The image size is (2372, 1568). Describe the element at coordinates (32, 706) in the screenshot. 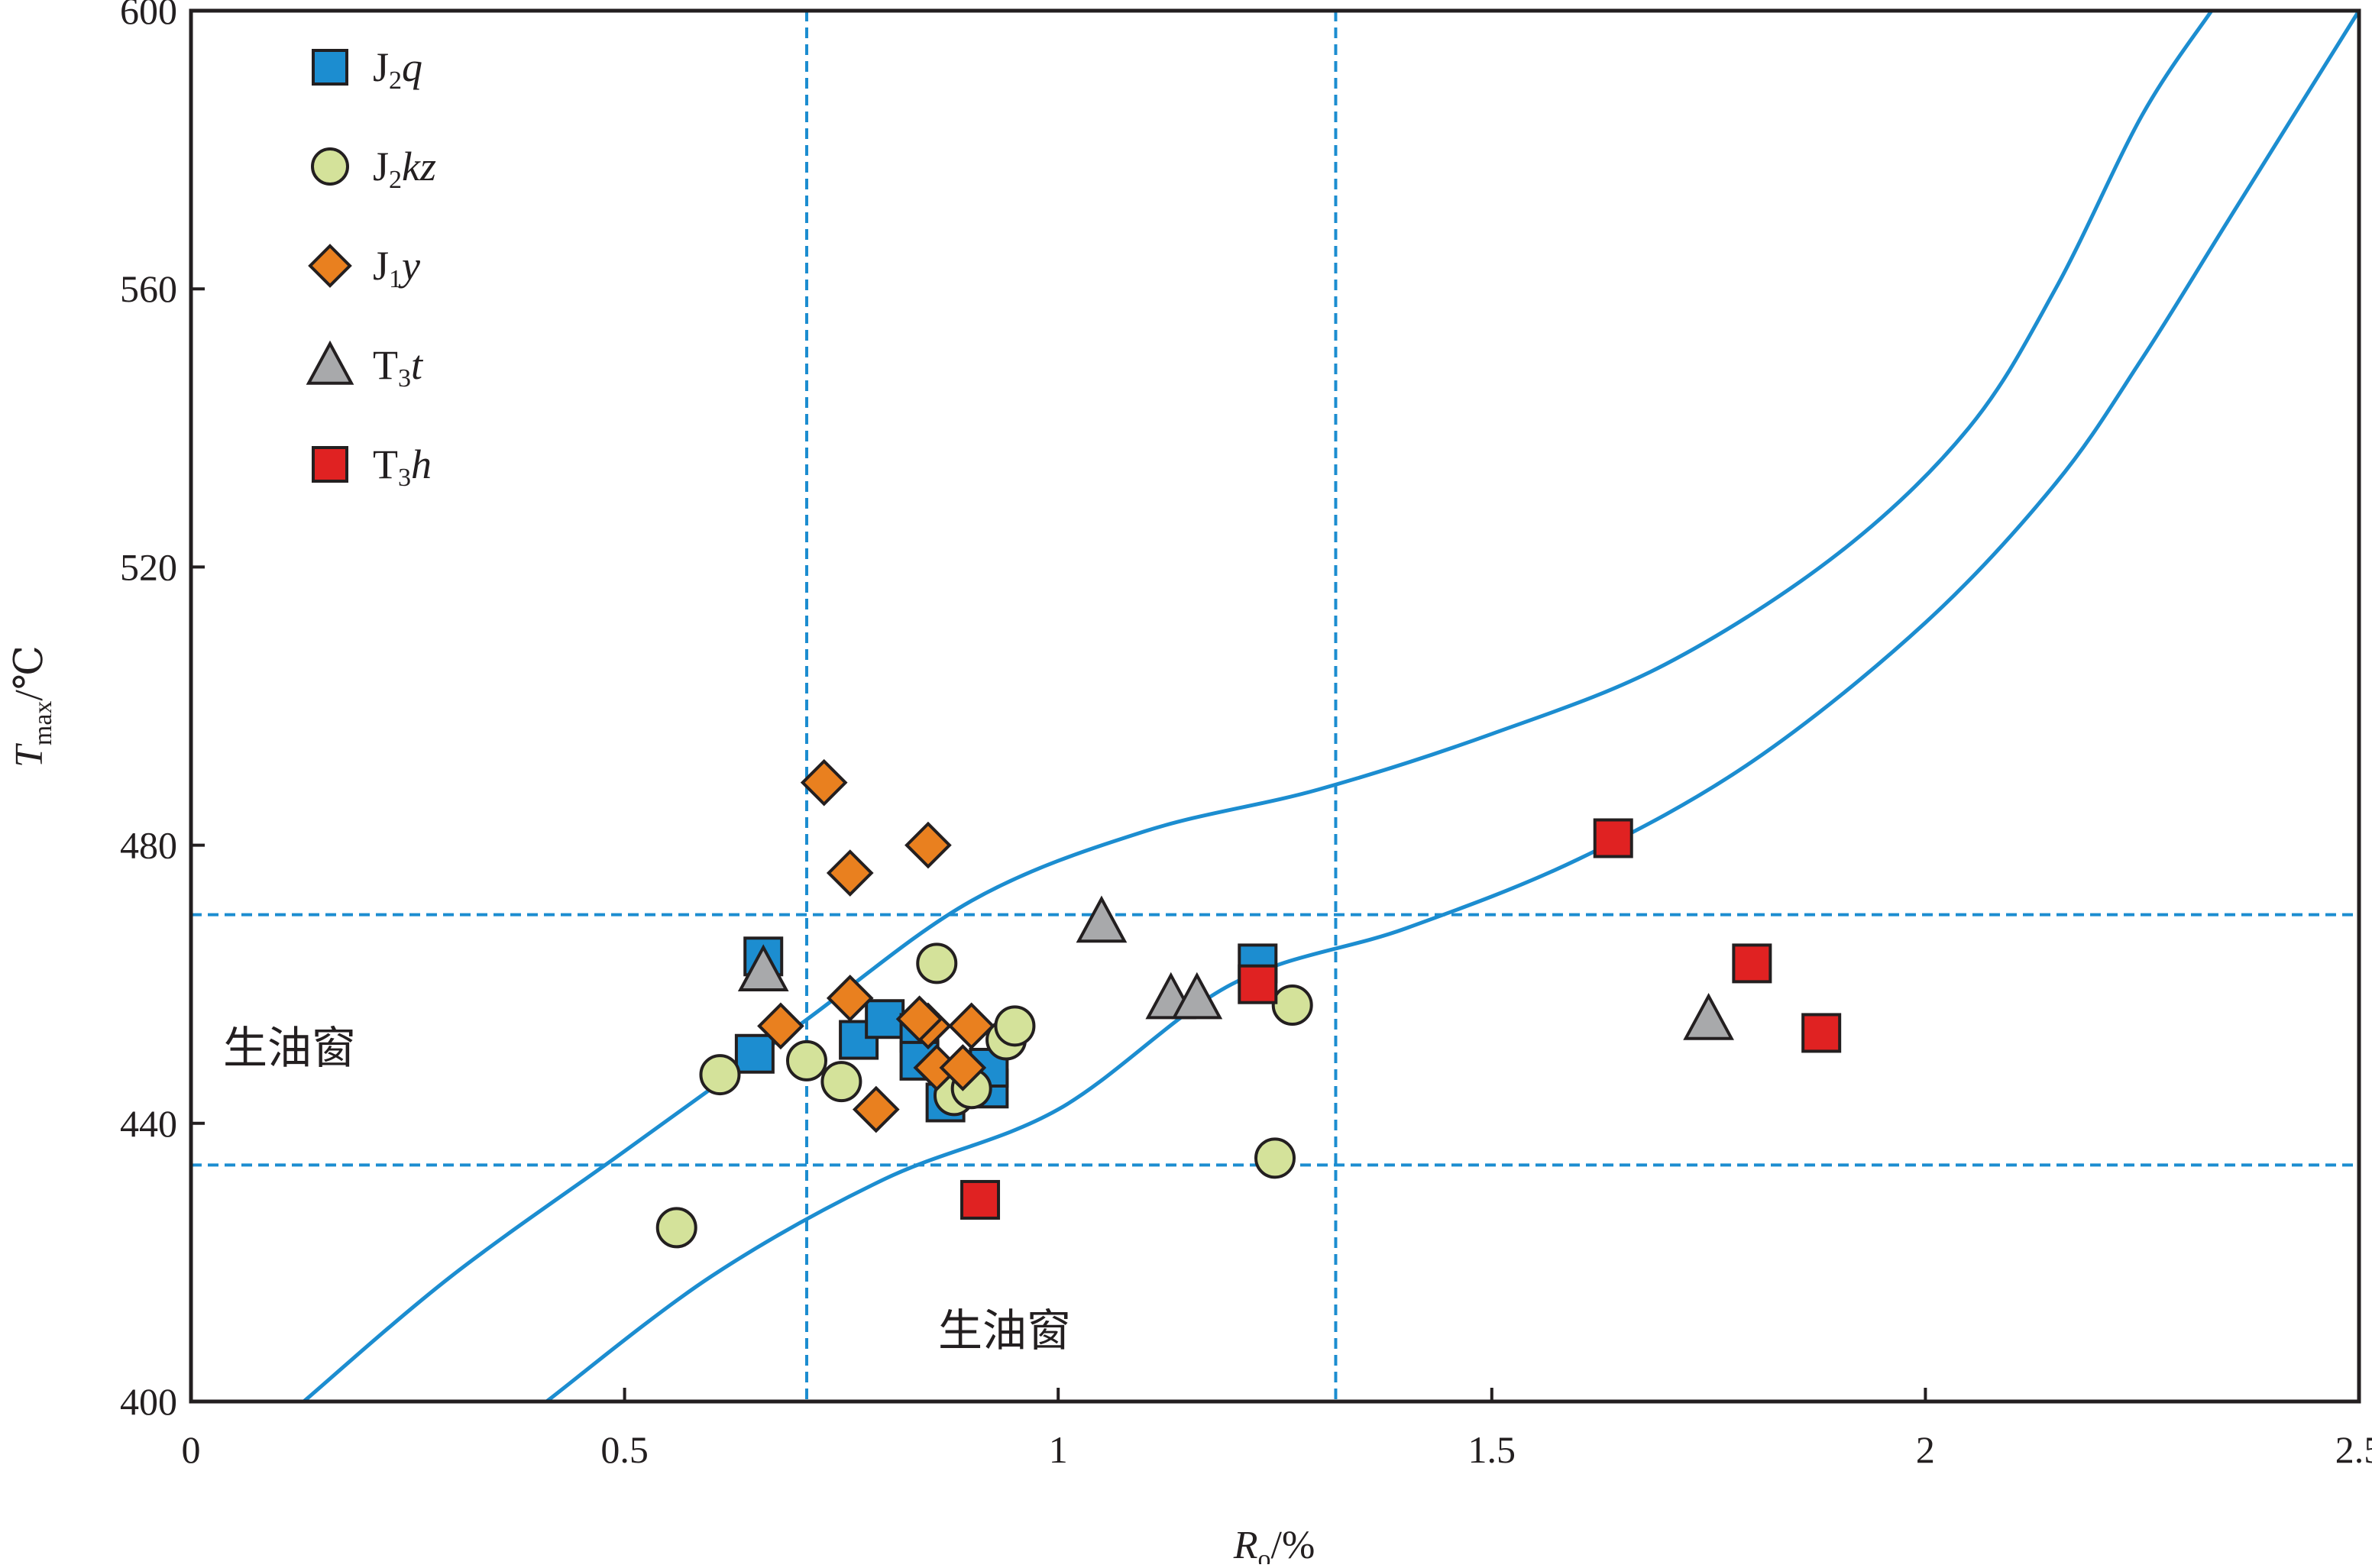

I see `y-axis-label: Tmax/℃` at that location.